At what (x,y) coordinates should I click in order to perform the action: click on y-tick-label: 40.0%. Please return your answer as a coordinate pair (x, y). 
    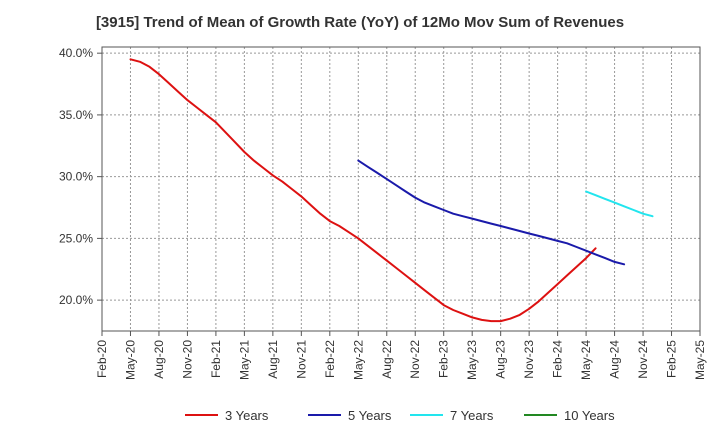
    Looking at the image, I should click on (76, 53).